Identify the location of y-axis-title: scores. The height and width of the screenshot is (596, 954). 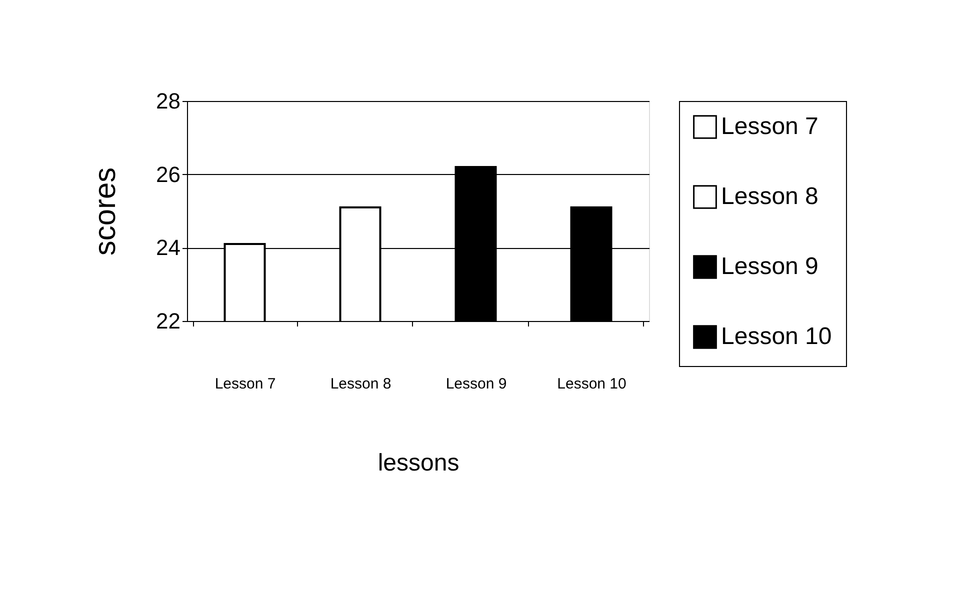
(105, 211).